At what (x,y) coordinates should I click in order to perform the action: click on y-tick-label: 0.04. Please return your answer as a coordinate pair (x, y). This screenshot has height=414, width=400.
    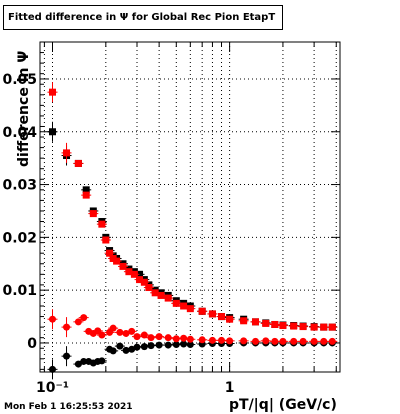
    Looking at the image, I should click on (19, 133).